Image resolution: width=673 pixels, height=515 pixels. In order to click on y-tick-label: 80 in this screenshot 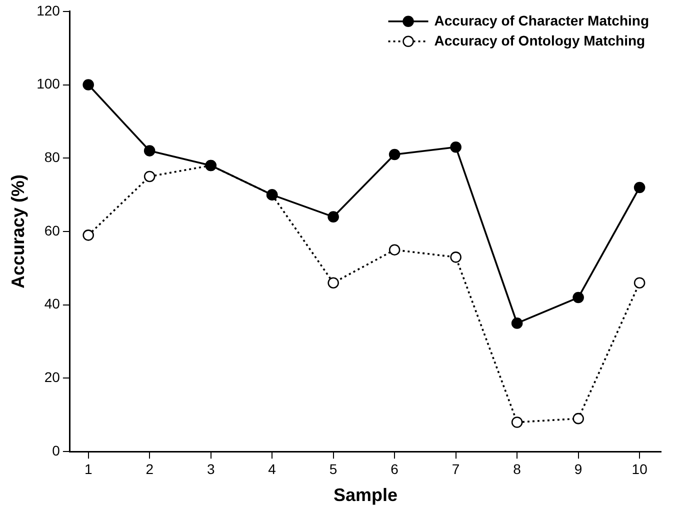, I will do `click(52, 156)`.